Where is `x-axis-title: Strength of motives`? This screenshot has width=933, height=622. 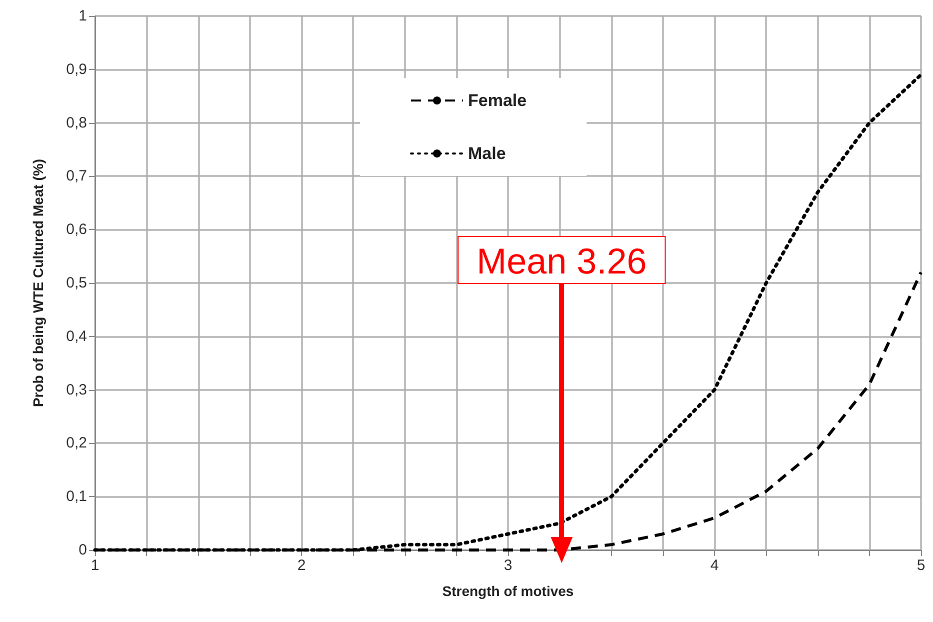 x-axis-title: Strength of motives is located at coordinates (508, 591).